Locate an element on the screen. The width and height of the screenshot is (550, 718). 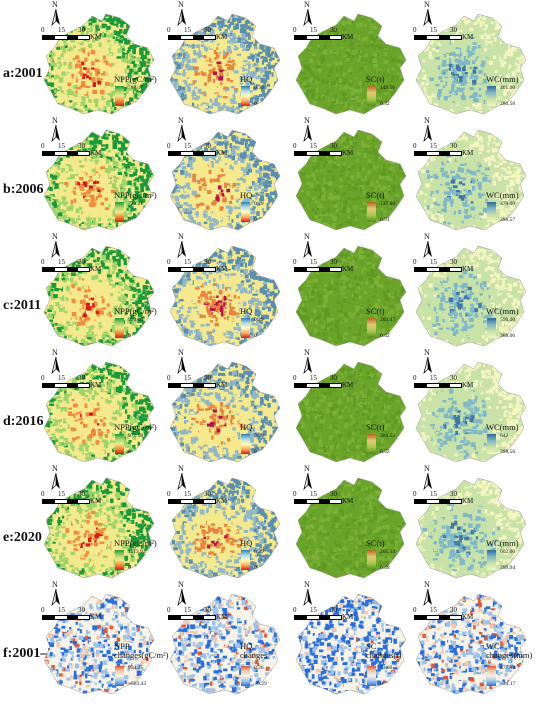
row-label: b:2006 is located at coordinates (23, 190).